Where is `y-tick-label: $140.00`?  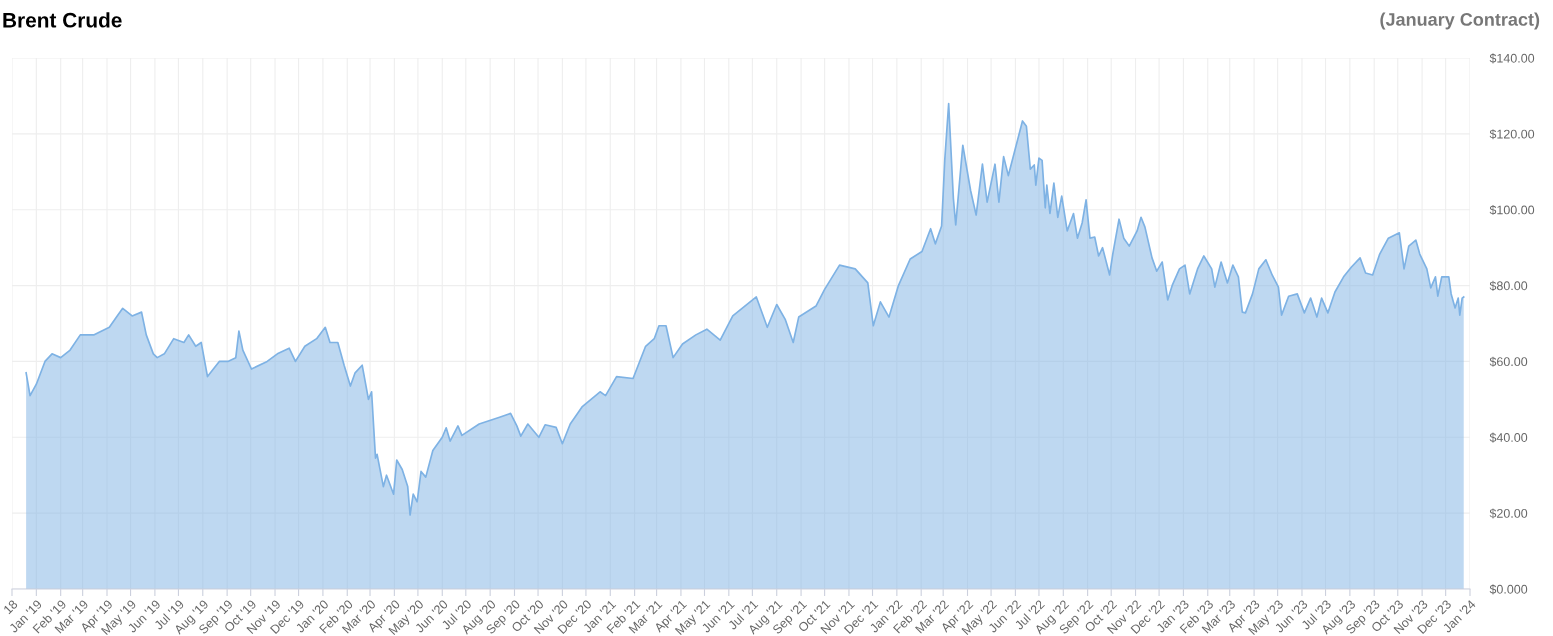 y-tick-label: $140.00 is located at coordinates (1512, 58).